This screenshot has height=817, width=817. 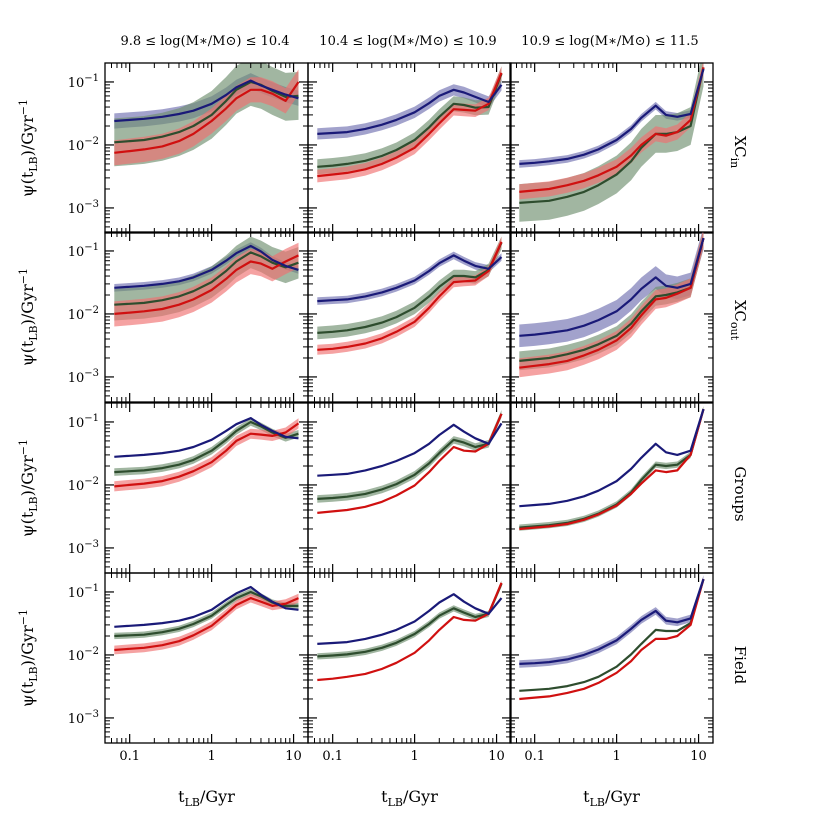 I want to click on panel-r2-c0: 10−110−210−3, so click(x=188, y=488).